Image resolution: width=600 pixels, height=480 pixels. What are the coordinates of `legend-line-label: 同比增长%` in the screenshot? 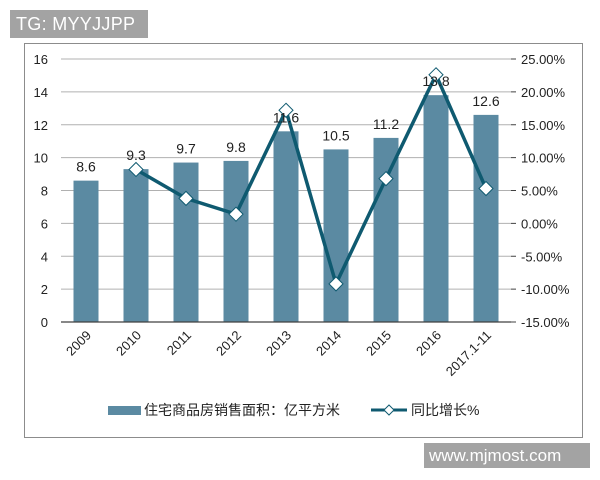 It's located at (445, 410).